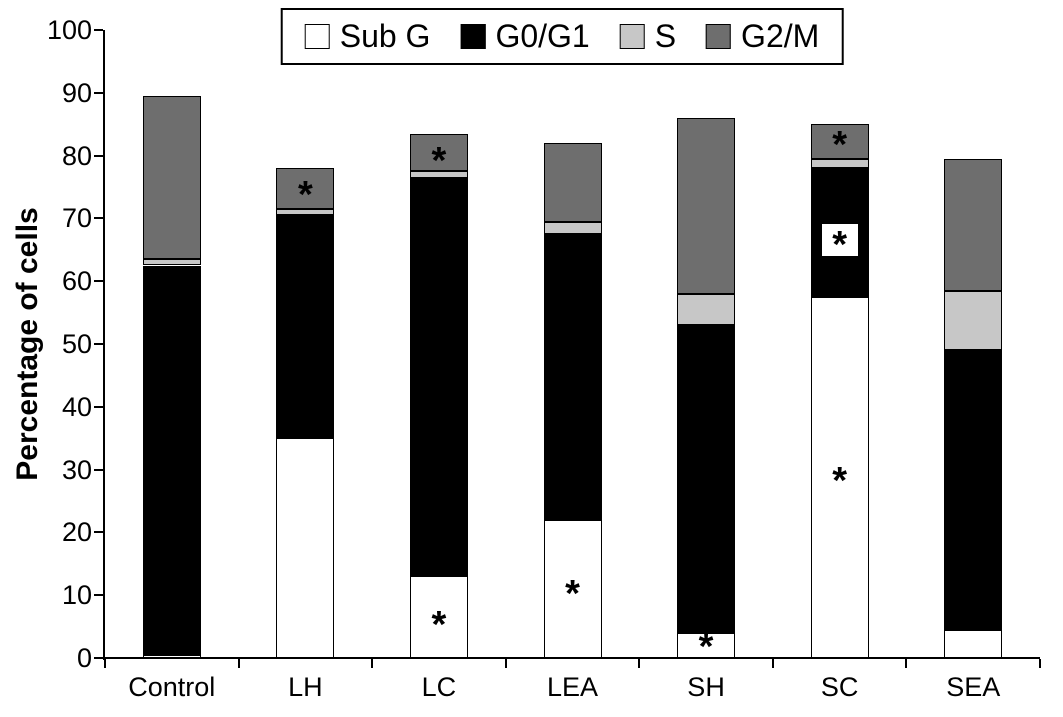 The width and height of the screenshot is (1063, 717). What do you see at coordinates (76, 469) in the screenshot?
I see `y-tick-label: 30` at bounding box center [76, 469].